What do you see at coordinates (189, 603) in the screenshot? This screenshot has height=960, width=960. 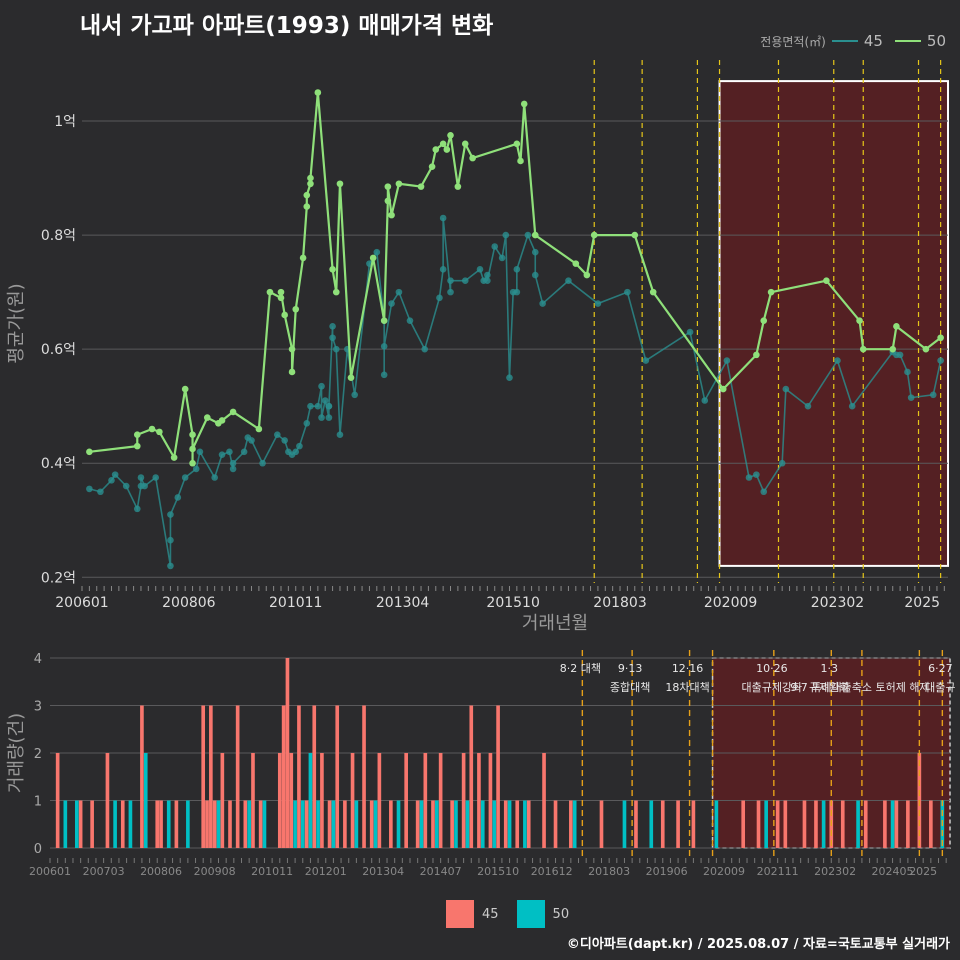 I see `x-tick-label: 200806` at bounding box center [189, 603].